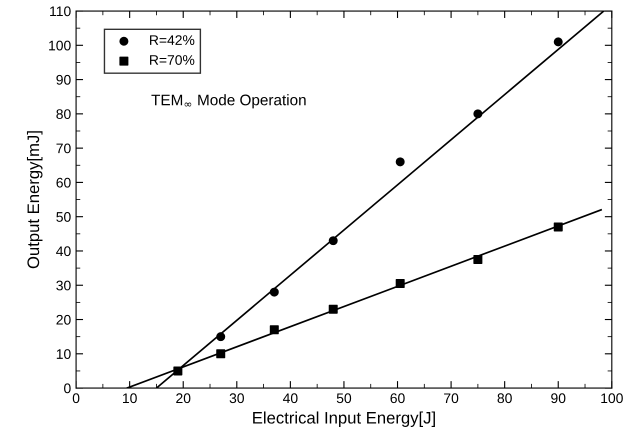 The height and width of the screenshot is (441, 634). Describe the element at coordinates (63, 79) in the screenshot. I see `y-tick-label: 90` at that location.